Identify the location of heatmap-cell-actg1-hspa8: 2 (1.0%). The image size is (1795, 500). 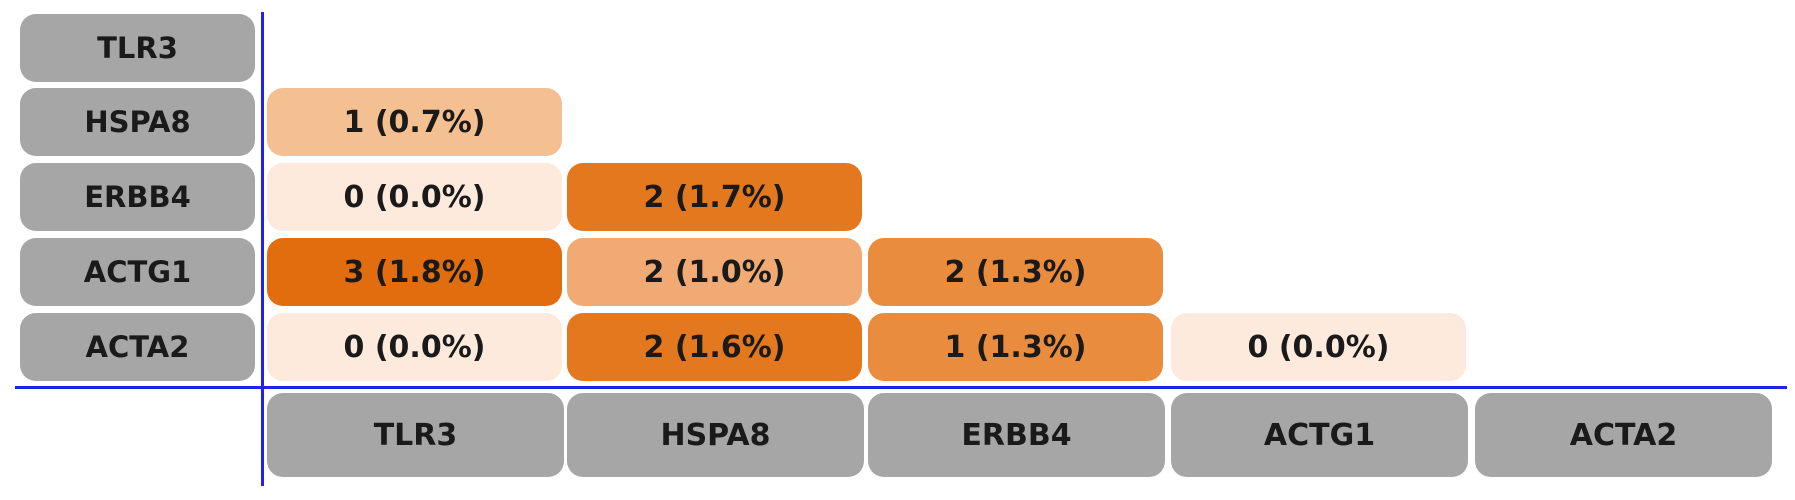
(714, 272).